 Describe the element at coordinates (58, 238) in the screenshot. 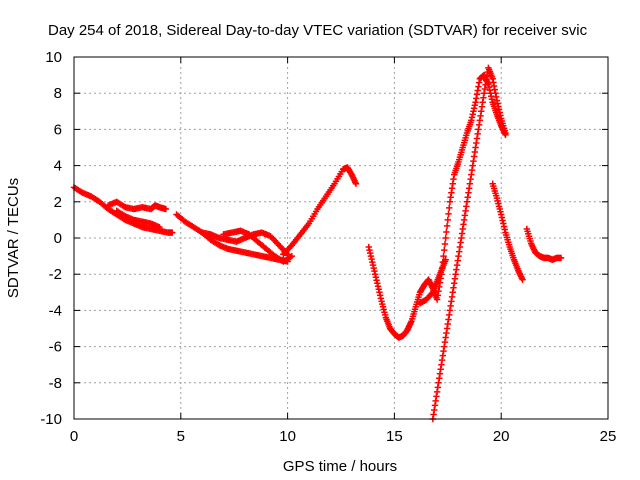

I see `y-tick-label: 0` at that location.